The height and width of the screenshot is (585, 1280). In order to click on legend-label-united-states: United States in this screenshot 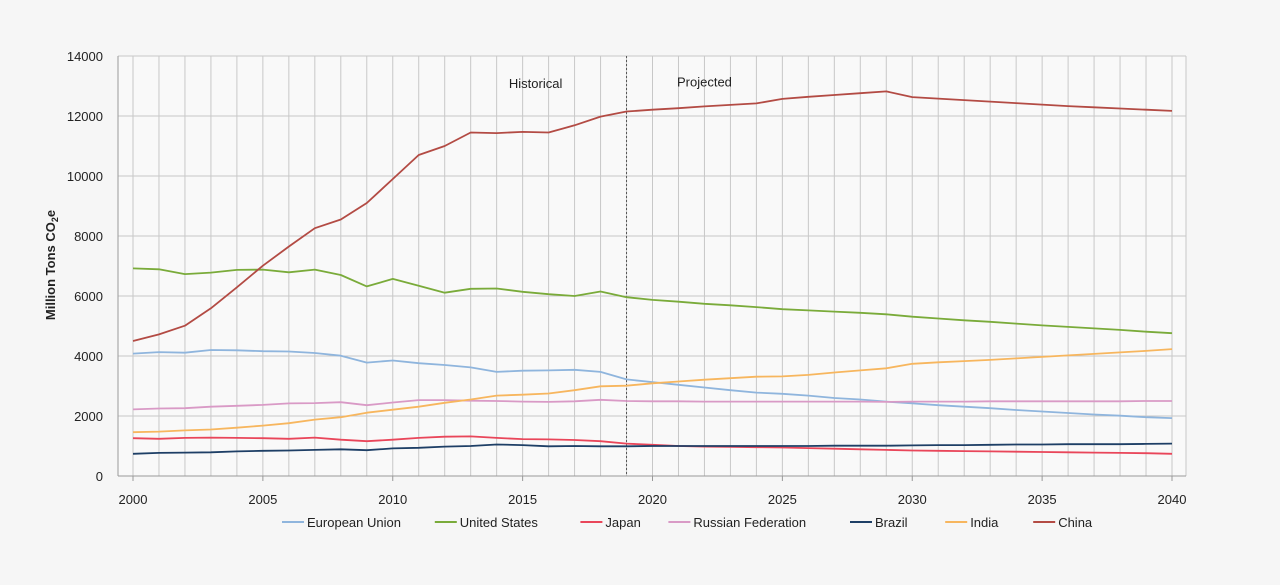, I will do `click(499, 522)`.